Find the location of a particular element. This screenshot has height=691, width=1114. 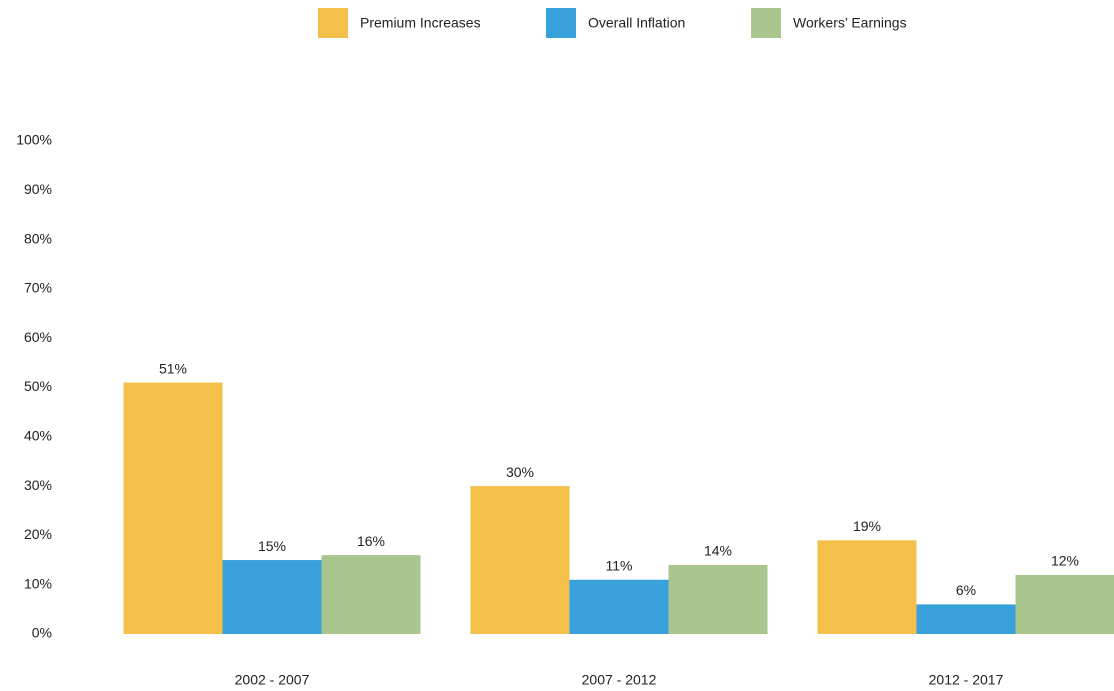

y-tick-label: 80% is located at coordinates (38, 238).